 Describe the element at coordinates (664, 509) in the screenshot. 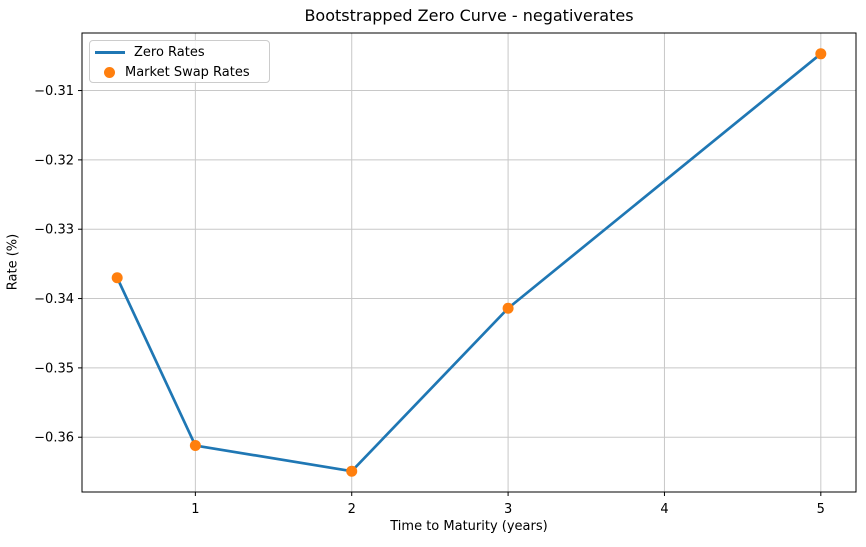

I see `x-tick-label: 4` at that location.